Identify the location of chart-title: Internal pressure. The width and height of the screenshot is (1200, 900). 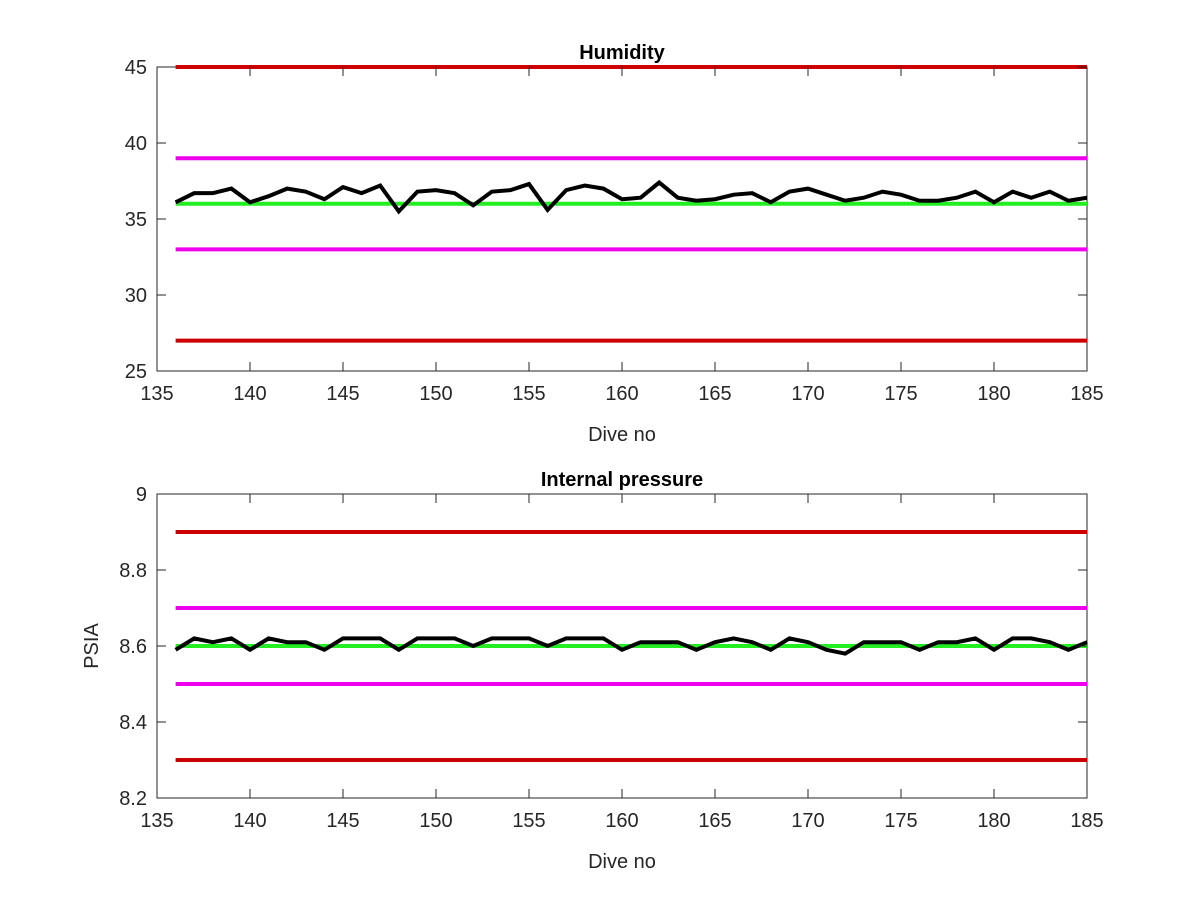
(622, 480).